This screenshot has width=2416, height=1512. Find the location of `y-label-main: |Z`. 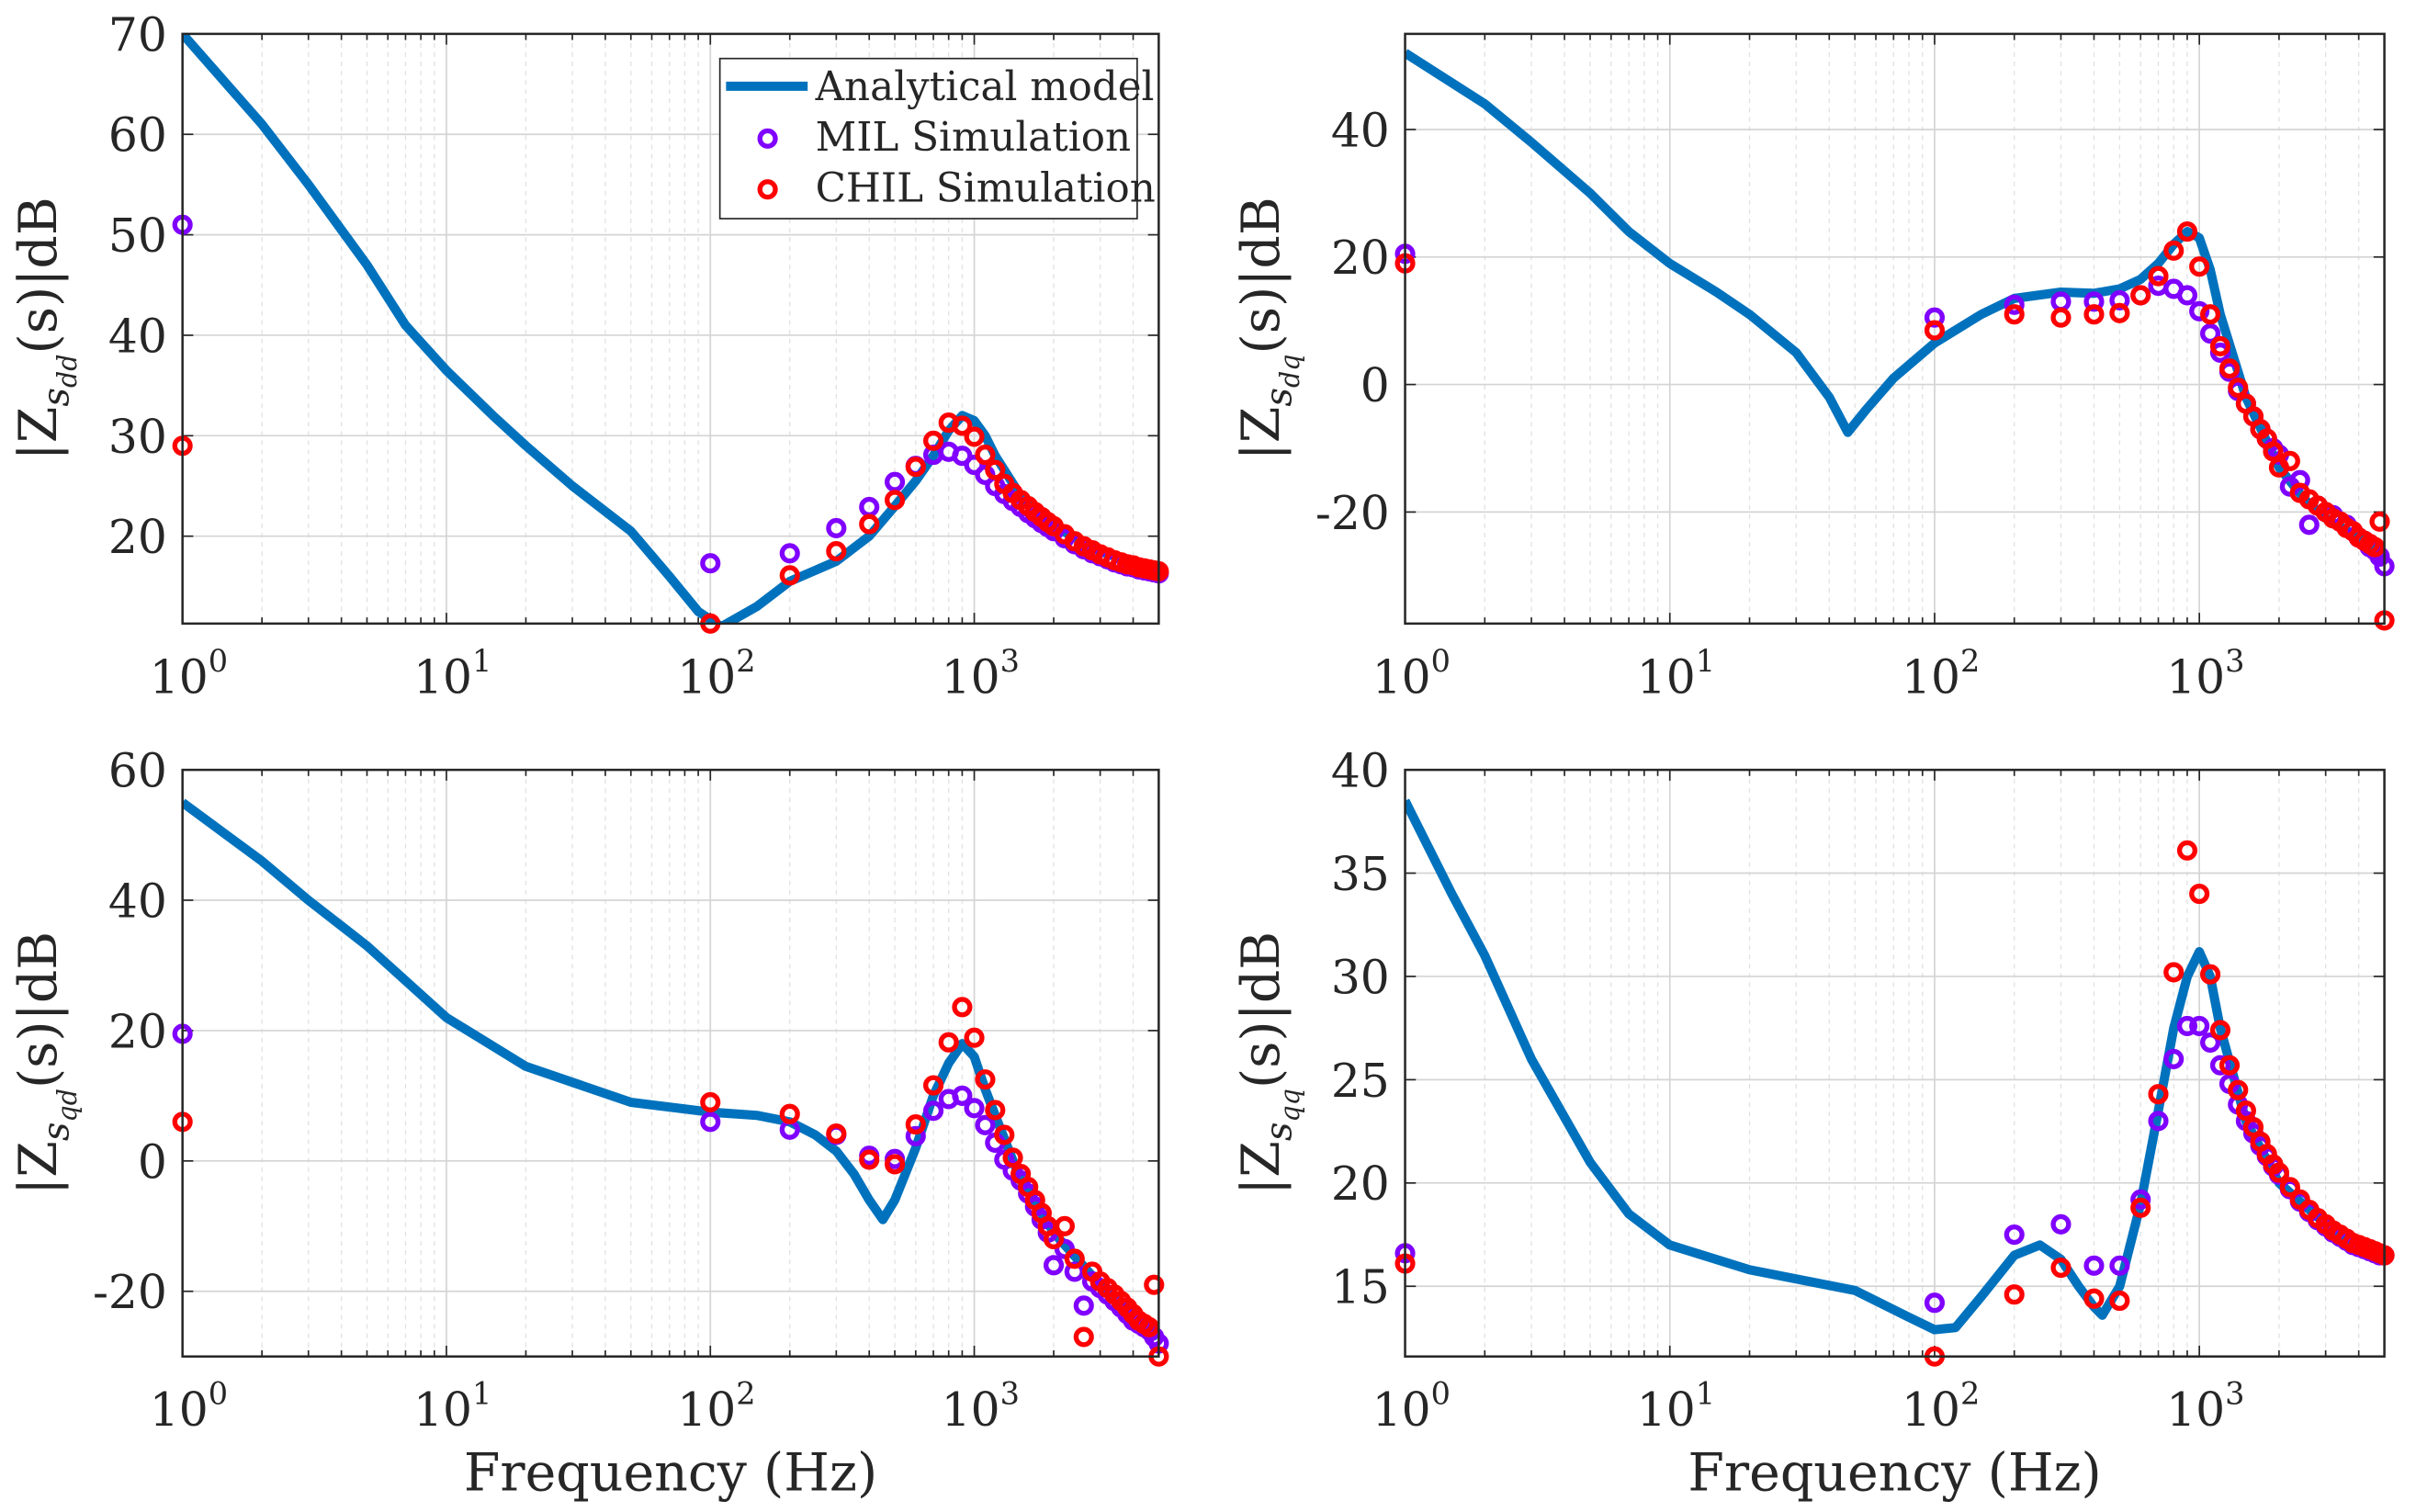

y-label-main: |Z is located at coordinates (38, 1168).